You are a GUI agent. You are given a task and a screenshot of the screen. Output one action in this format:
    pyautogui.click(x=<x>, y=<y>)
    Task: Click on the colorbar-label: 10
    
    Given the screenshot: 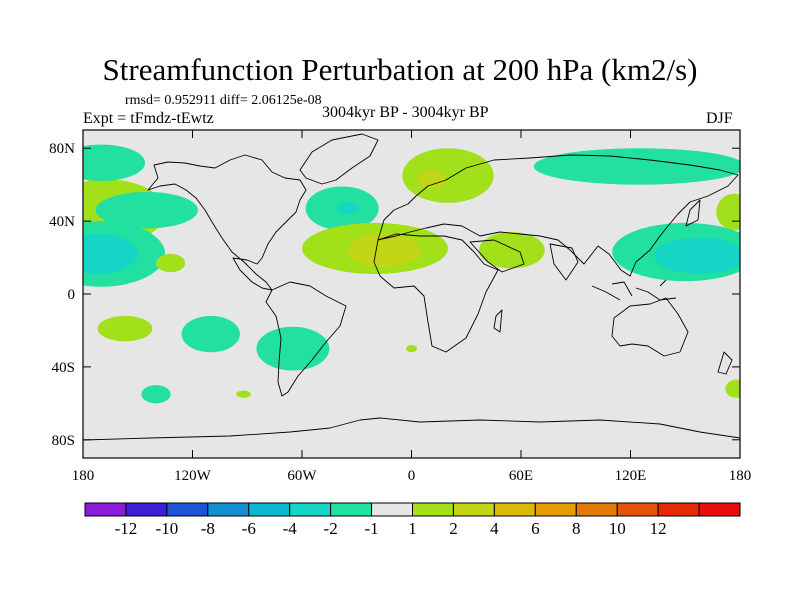 What is the action you would take?
    pyautogui.click(x=617, y=528)
    